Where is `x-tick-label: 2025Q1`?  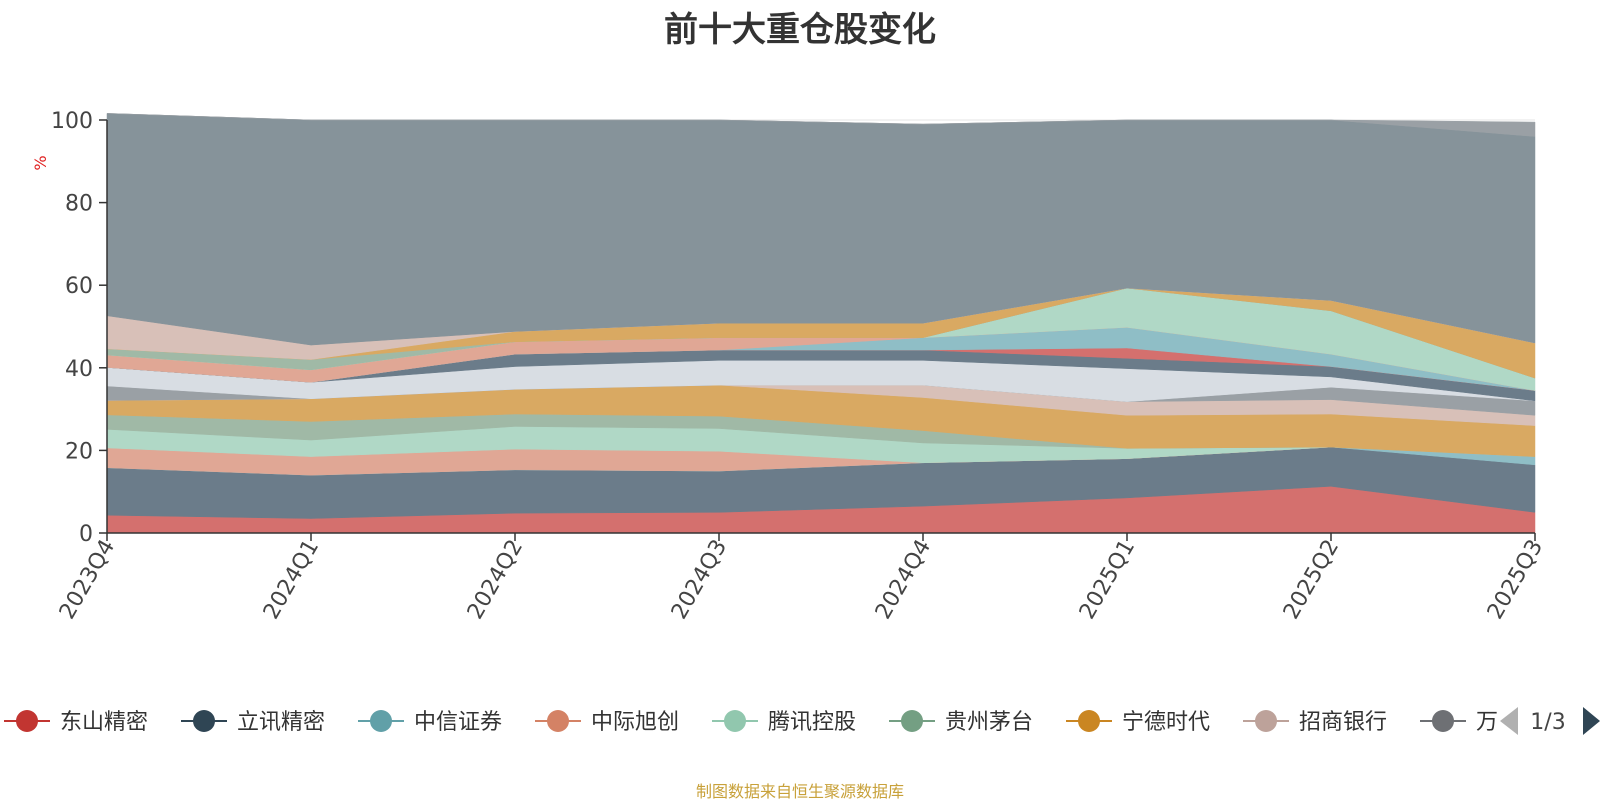
x-tick-label: 2025Q1 is located at coordinates (1107, 580).